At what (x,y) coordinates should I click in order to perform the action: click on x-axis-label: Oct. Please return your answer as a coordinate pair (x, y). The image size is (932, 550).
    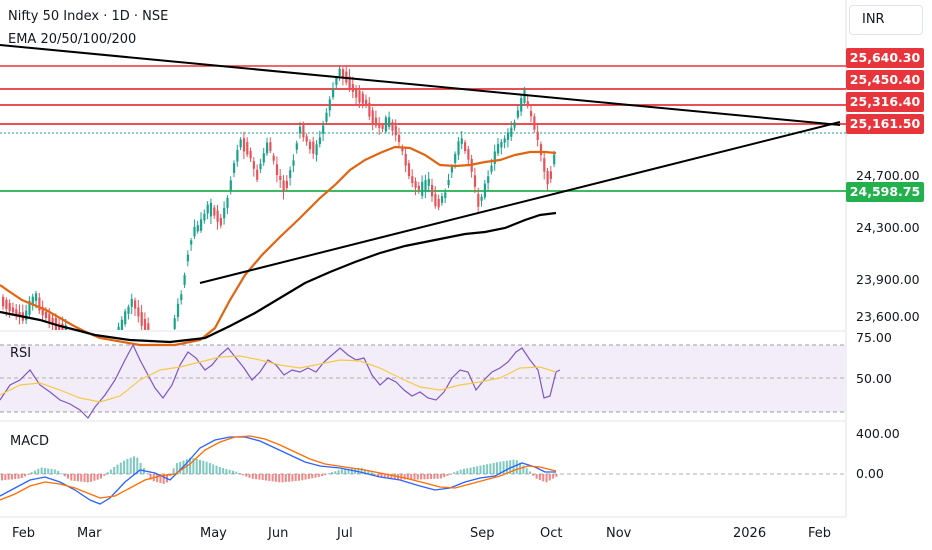
    Looking at the image, I should click on (551, 533).